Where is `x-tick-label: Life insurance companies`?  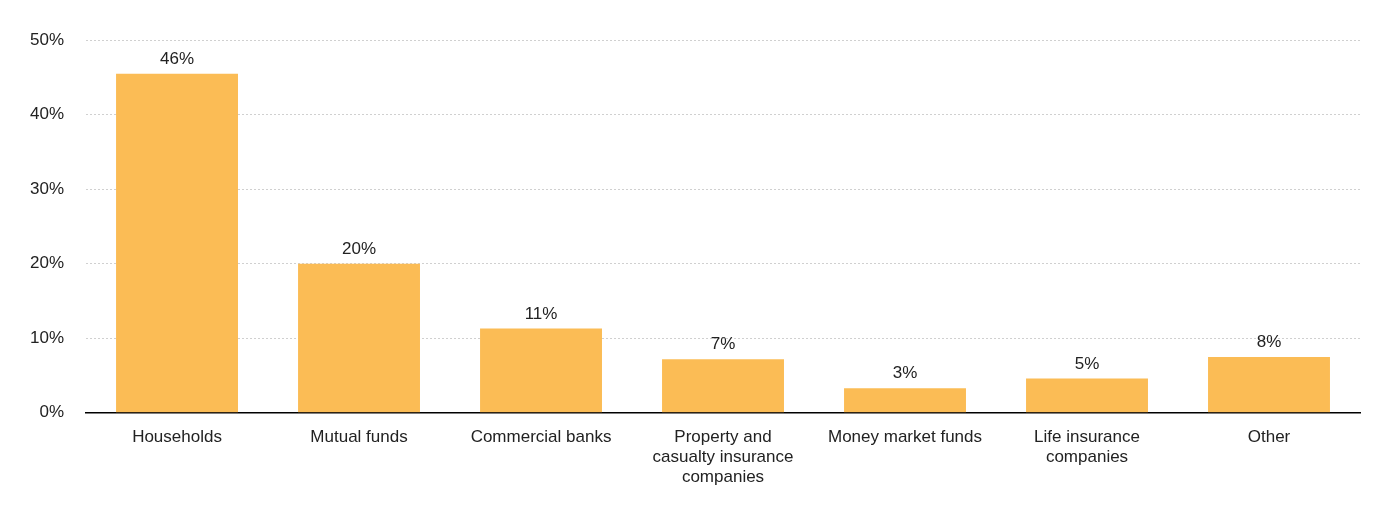
x-tick-label: Life insurance companies is located at coordinates (1087, 446).